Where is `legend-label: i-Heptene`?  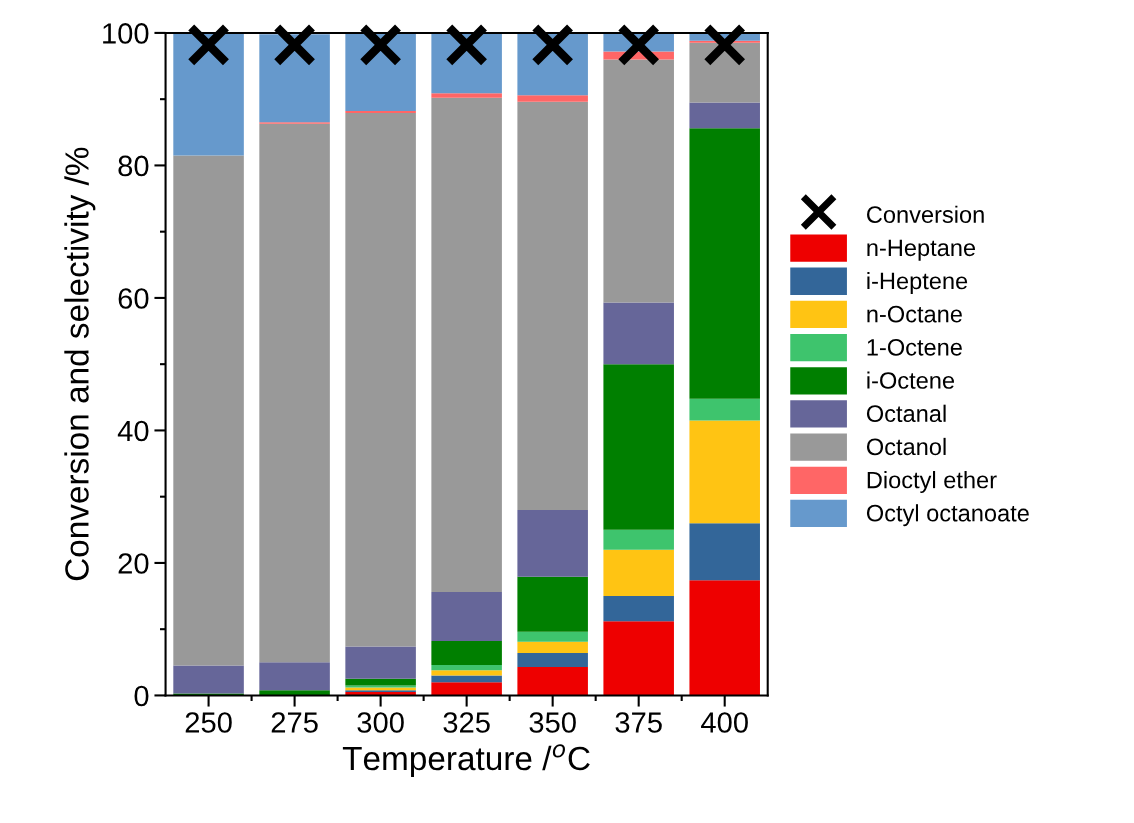 legend-label: i-Heptene is located at coordinates (917, 282).